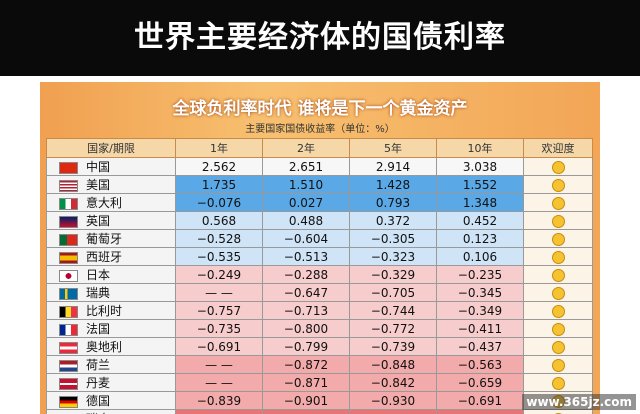 This screenshot has width=640, height=414. What do you see at coordinates (393, 256) in the screenshot?
I see `value-cell: −0.323` at bounding box center [393, 256].